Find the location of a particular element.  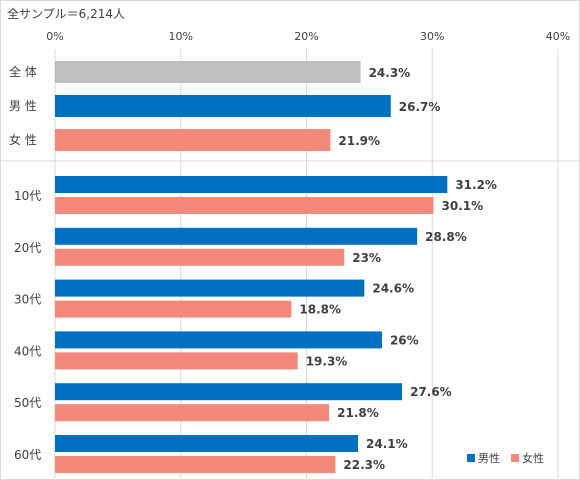

legend-swatch-male is located at coordinates (471, 458).